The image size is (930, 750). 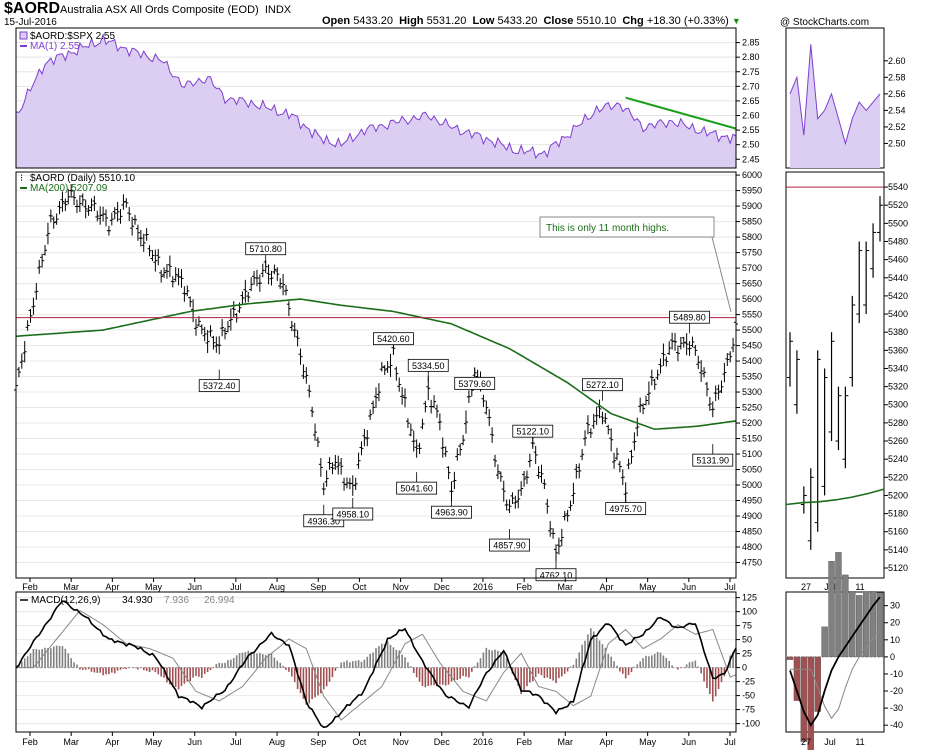 What do you see at coordinates (898, 332) in the screenshot?
I see `price-zoom-y-tick: 5380` at bounding box center [898, 332].